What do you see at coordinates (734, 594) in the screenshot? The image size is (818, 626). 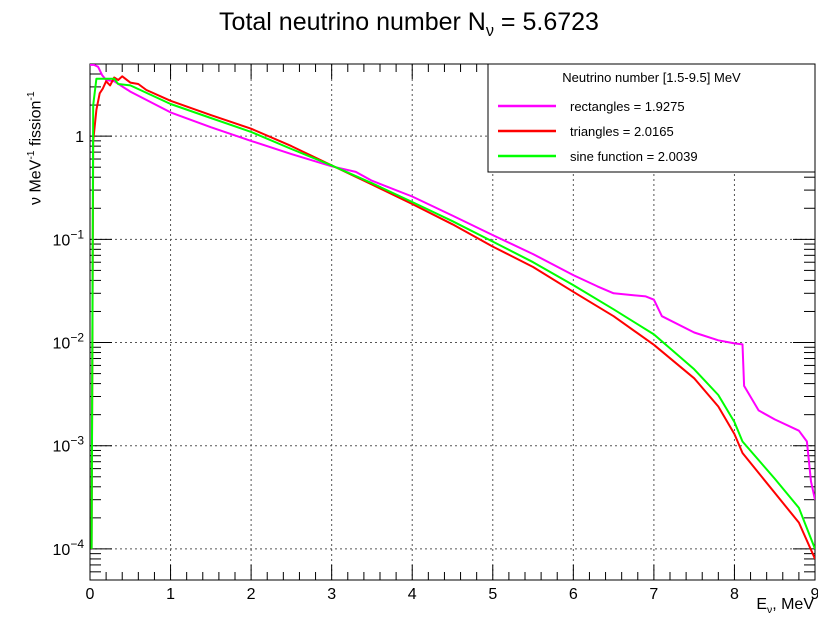 I see `x-tick-label: 8` at bounding box center [734, 594].